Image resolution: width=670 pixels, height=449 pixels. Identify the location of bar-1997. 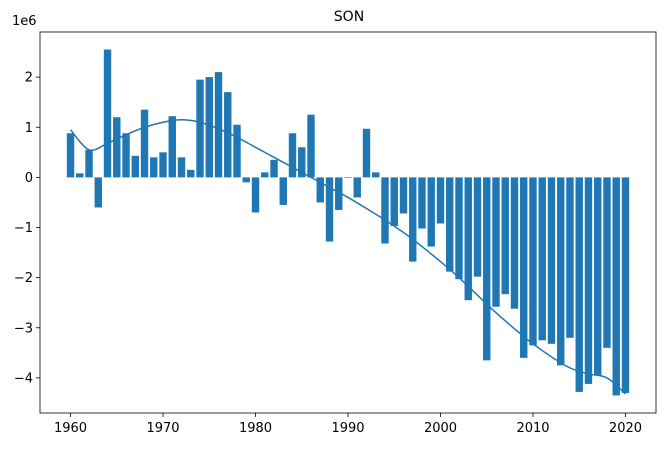
(413, 219).